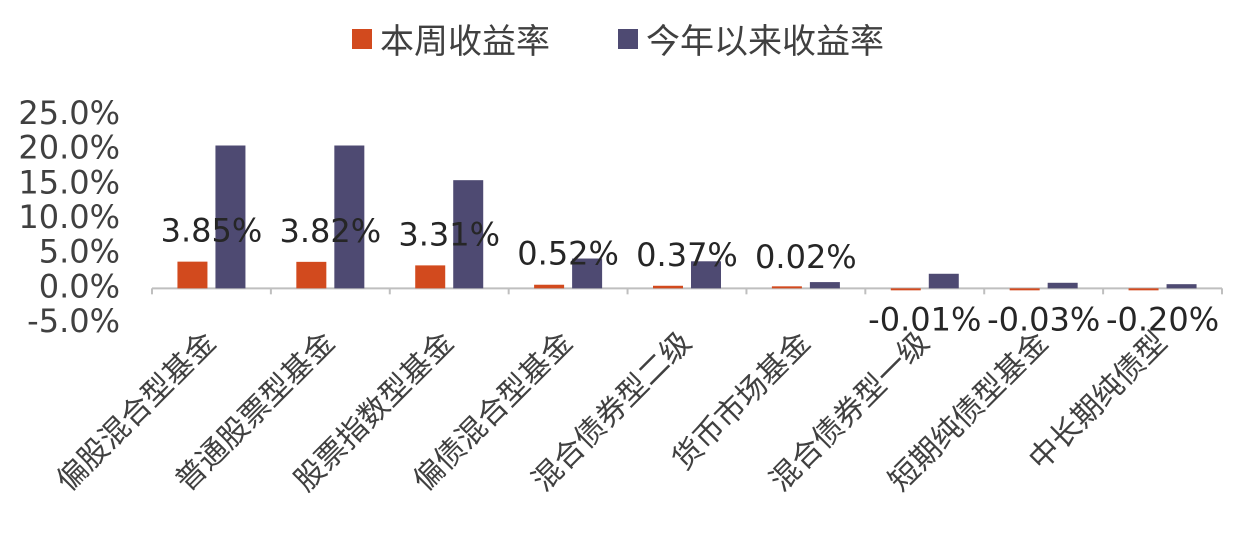 This screenshot has width=1233, height=558. What do you see at coordinates (765, 42) in the screenshot?
I see `legend-label-ytd: 今年以来收益率` at bounding box center [765, 42].